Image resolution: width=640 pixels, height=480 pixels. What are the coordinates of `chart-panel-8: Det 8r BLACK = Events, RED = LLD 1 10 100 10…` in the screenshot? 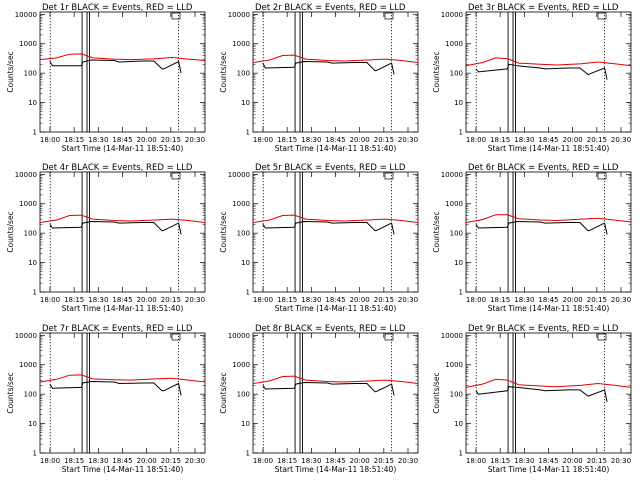 It's located at (319, 399).